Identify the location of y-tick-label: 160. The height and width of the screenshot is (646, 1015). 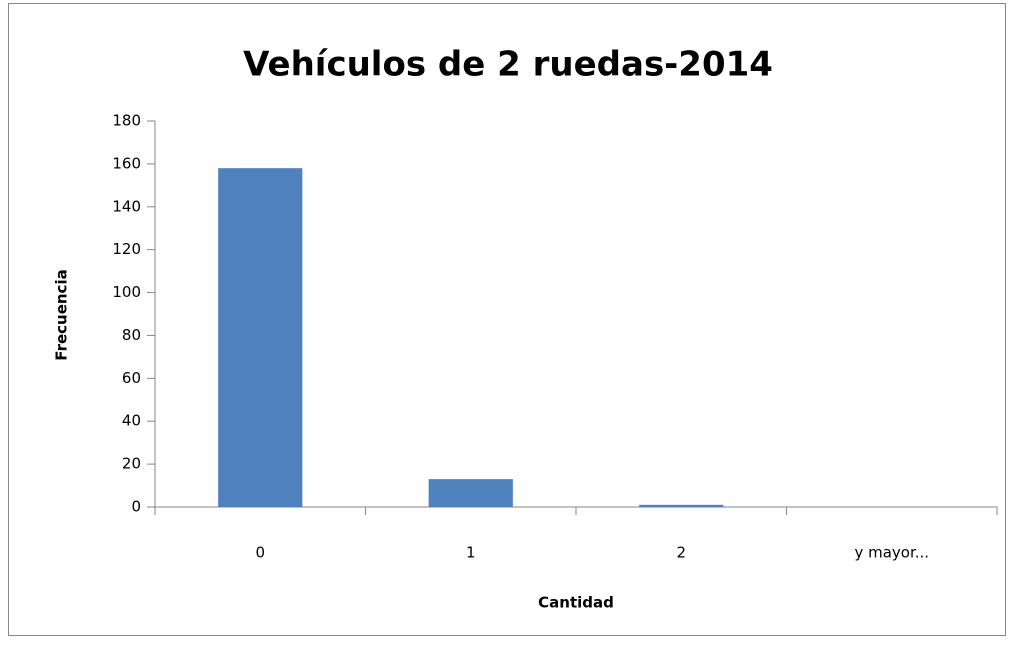
(126, 163).